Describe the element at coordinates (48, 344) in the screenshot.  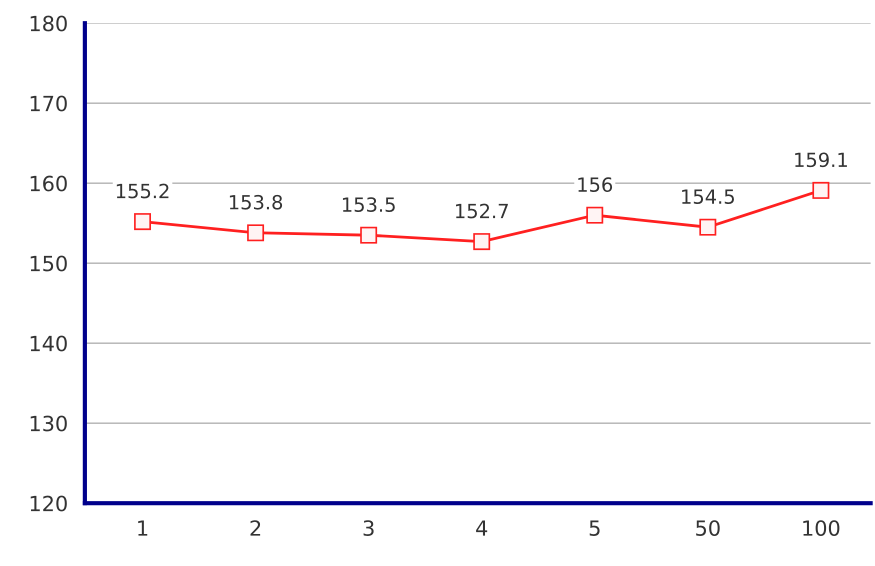
I see `y-tick-label: 140` at that location.